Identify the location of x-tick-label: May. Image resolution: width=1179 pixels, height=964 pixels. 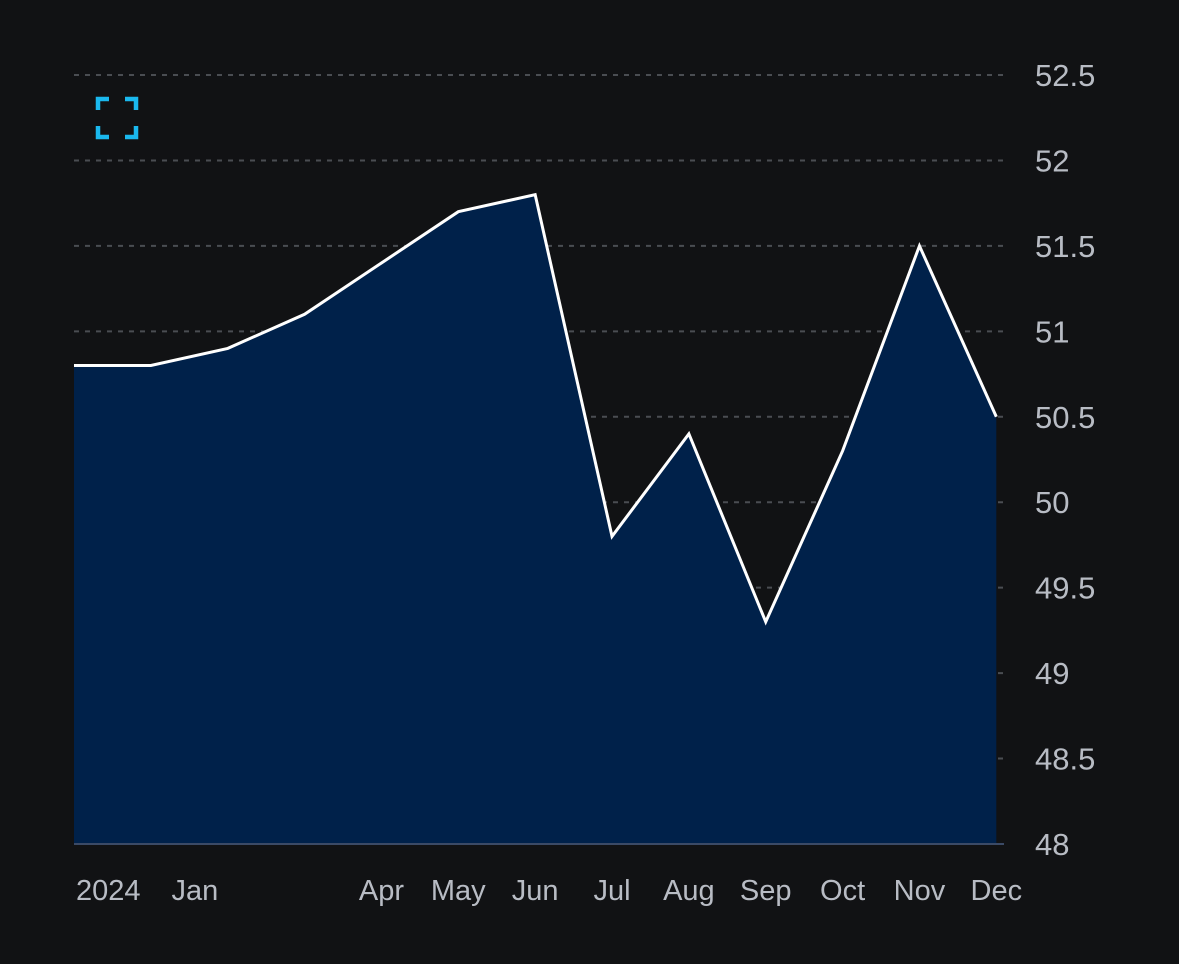
(458, 891).